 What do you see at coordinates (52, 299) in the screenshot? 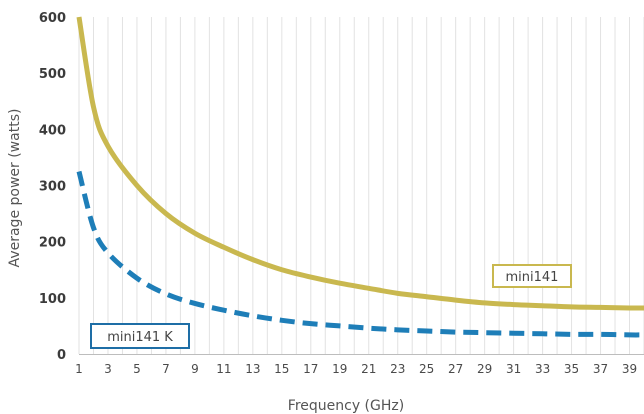
I see `y-tick-label: 100` at bounding box center [52, 299].